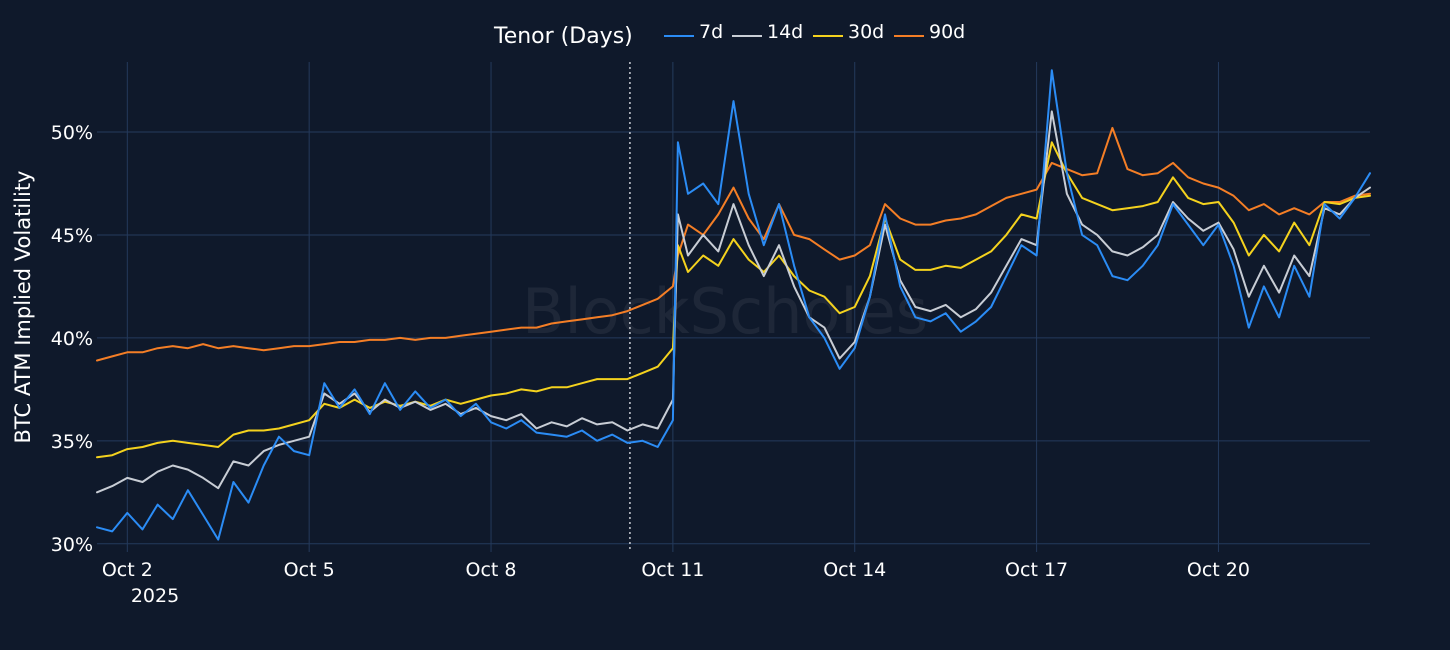 Image resolution: width=1450 pixels, height=650 pixels. I want to click on x-axis-year-label: 2025, so click(155, 596).